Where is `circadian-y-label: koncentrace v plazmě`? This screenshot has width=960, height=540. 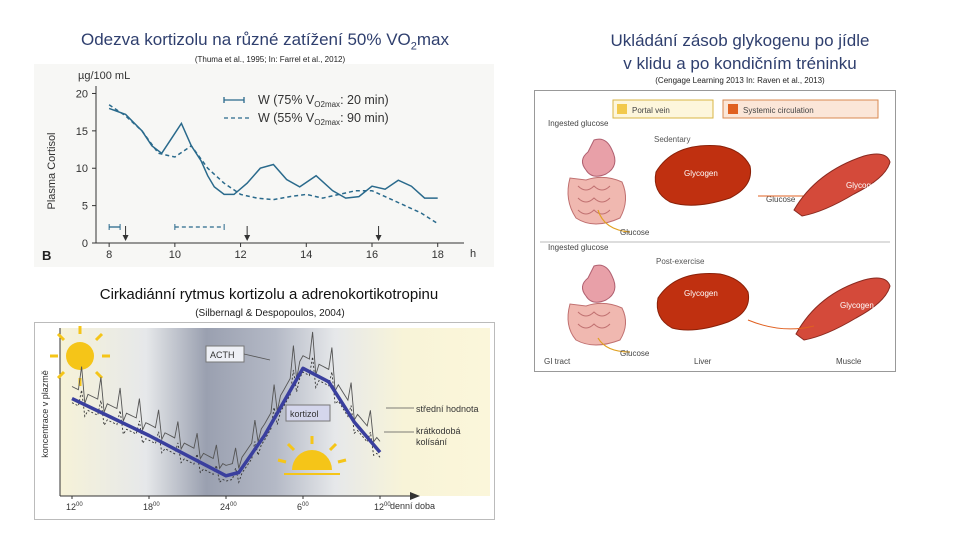 circadian-y-label: koncentrace v plazmě is located at coordinates (45, 414).